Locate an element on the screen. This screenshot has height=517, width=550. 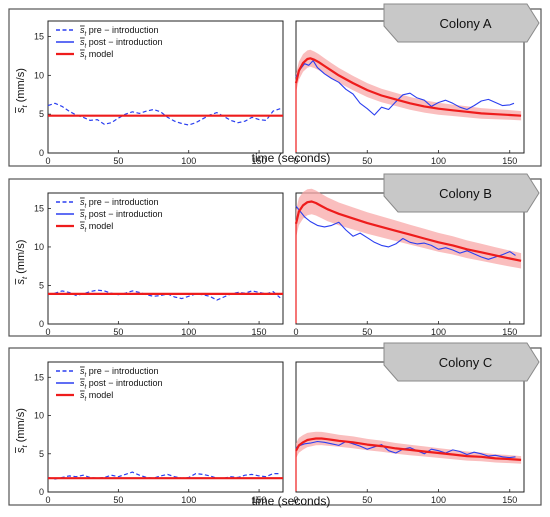
legend-entry-rest: pre − introduction is located at coordinates (122, 30).